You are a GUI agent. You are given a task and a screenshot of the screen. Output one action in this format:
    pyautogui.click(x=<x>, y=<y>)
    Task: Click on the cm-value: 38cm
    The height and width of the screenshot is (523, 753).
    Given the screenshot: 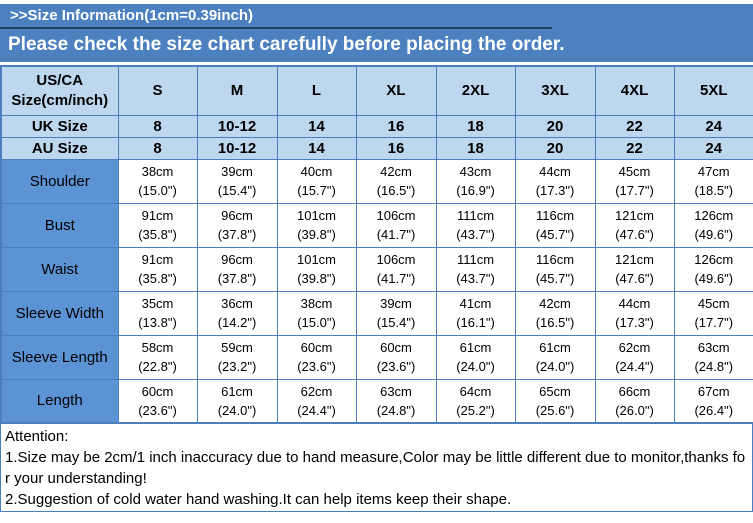 What is the action you would take?
    pyautogui.click(x=157, y=171)
    